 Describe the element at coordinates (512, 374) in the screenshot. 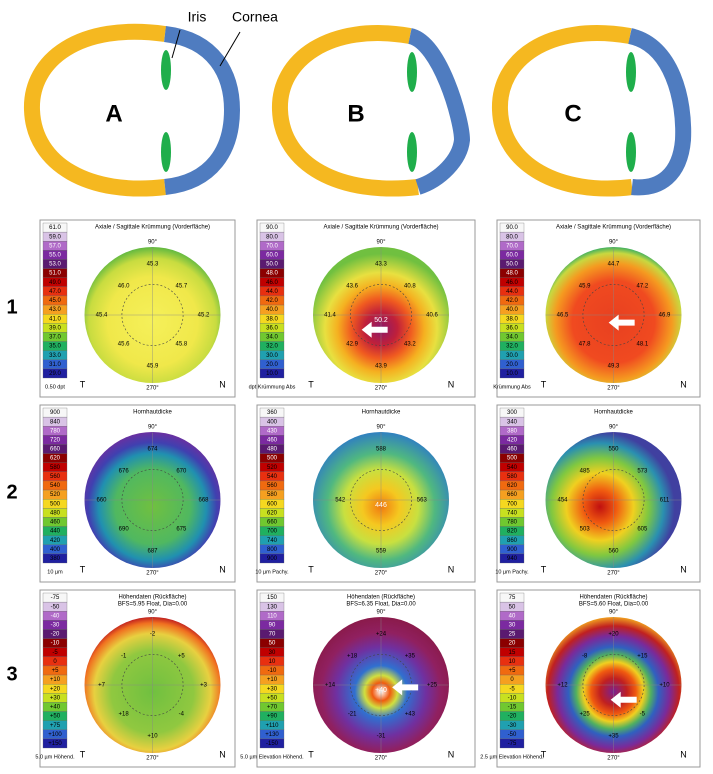

I see `scale-label: 10.0` at that location.